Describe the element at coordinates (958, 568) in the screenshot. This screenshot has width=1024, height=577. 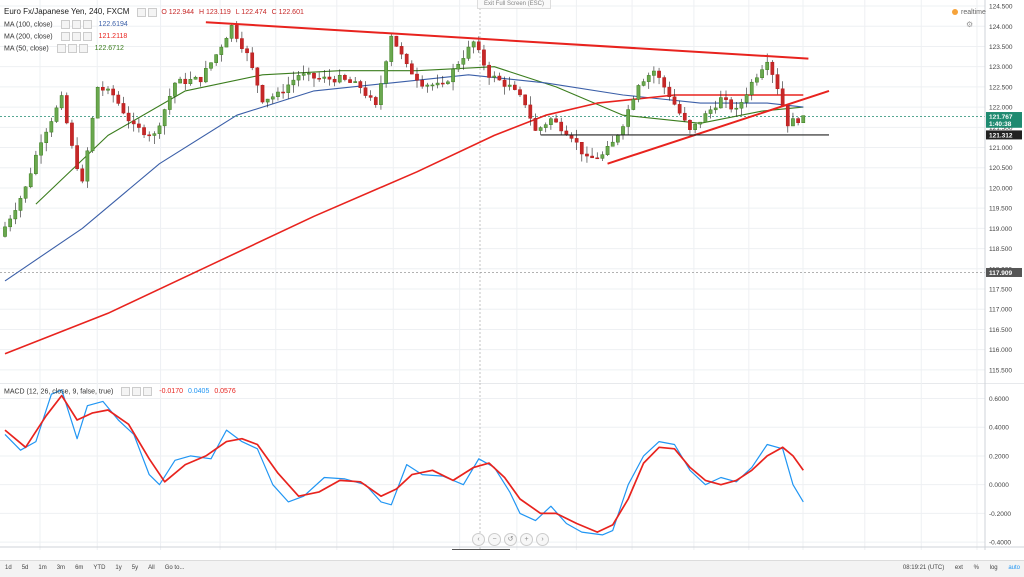
I see `ext-toggle: ext` at that location.